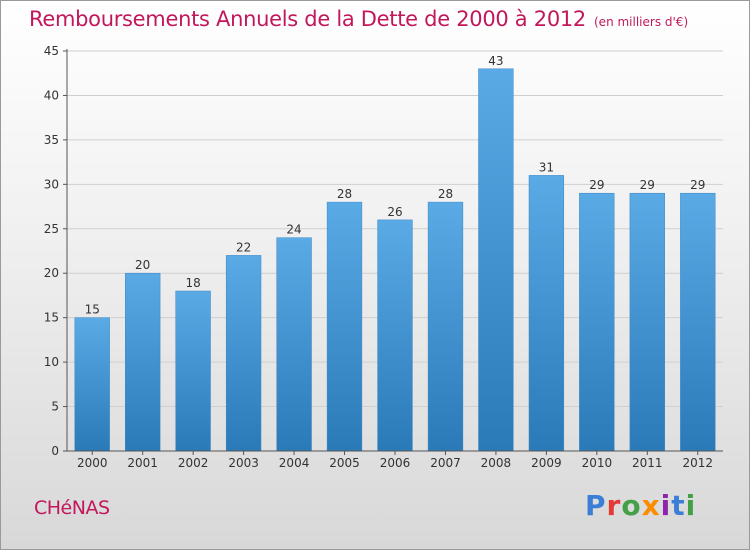  Describe the element at coordinates (597, 463) in the screenshot. I see `x-tick-label: 2010` at that location.